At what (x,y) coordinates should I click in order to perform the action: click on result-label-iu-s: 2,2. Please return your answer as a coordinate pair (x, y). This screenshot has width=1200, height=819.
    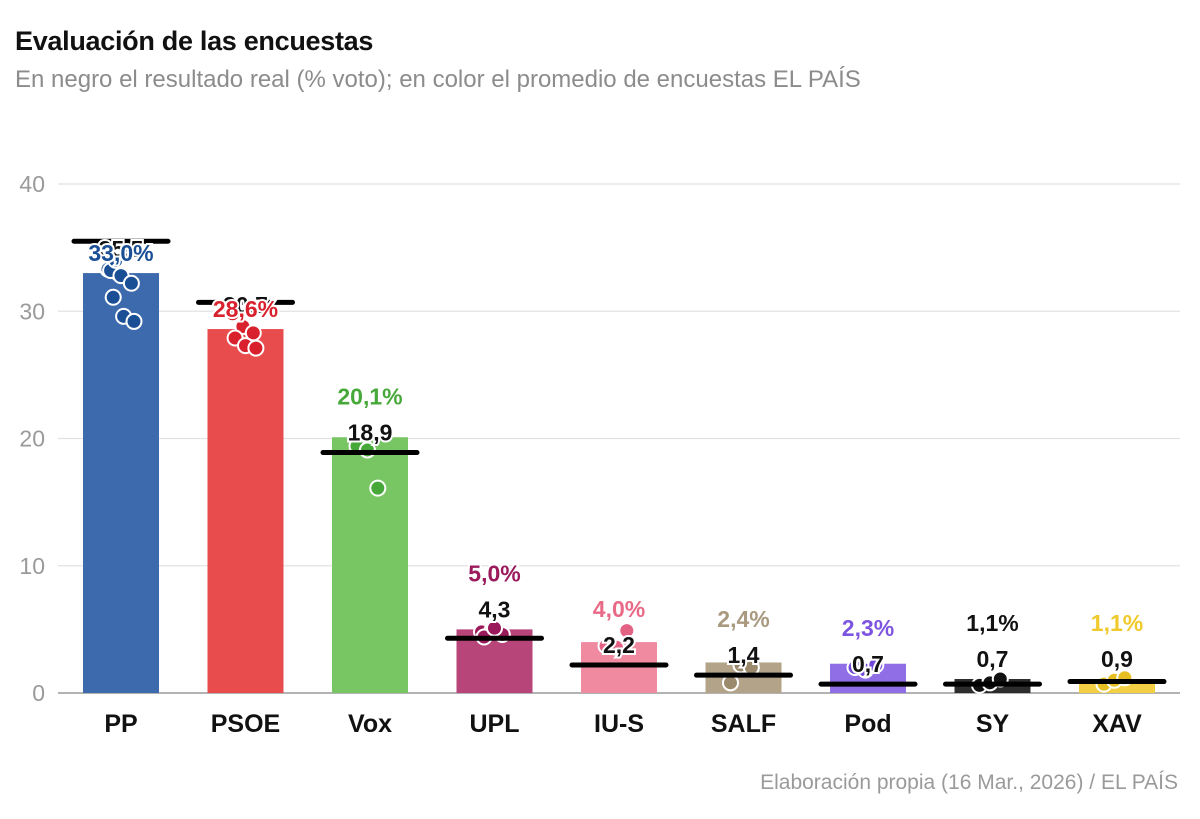
    Looking at the image, I should click on (619, 645).